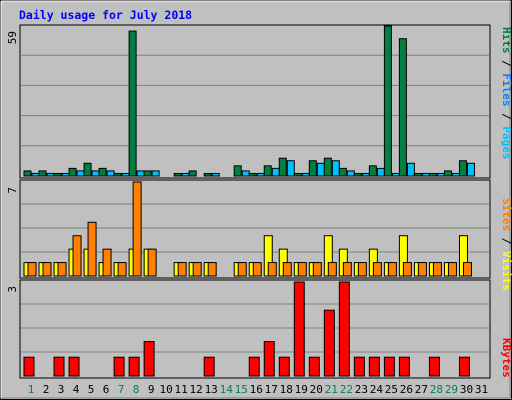 The image size is (512, 400). Describe the element at coordinates (136, 389) in the screenshot. I see `day-label: 8` at that location.